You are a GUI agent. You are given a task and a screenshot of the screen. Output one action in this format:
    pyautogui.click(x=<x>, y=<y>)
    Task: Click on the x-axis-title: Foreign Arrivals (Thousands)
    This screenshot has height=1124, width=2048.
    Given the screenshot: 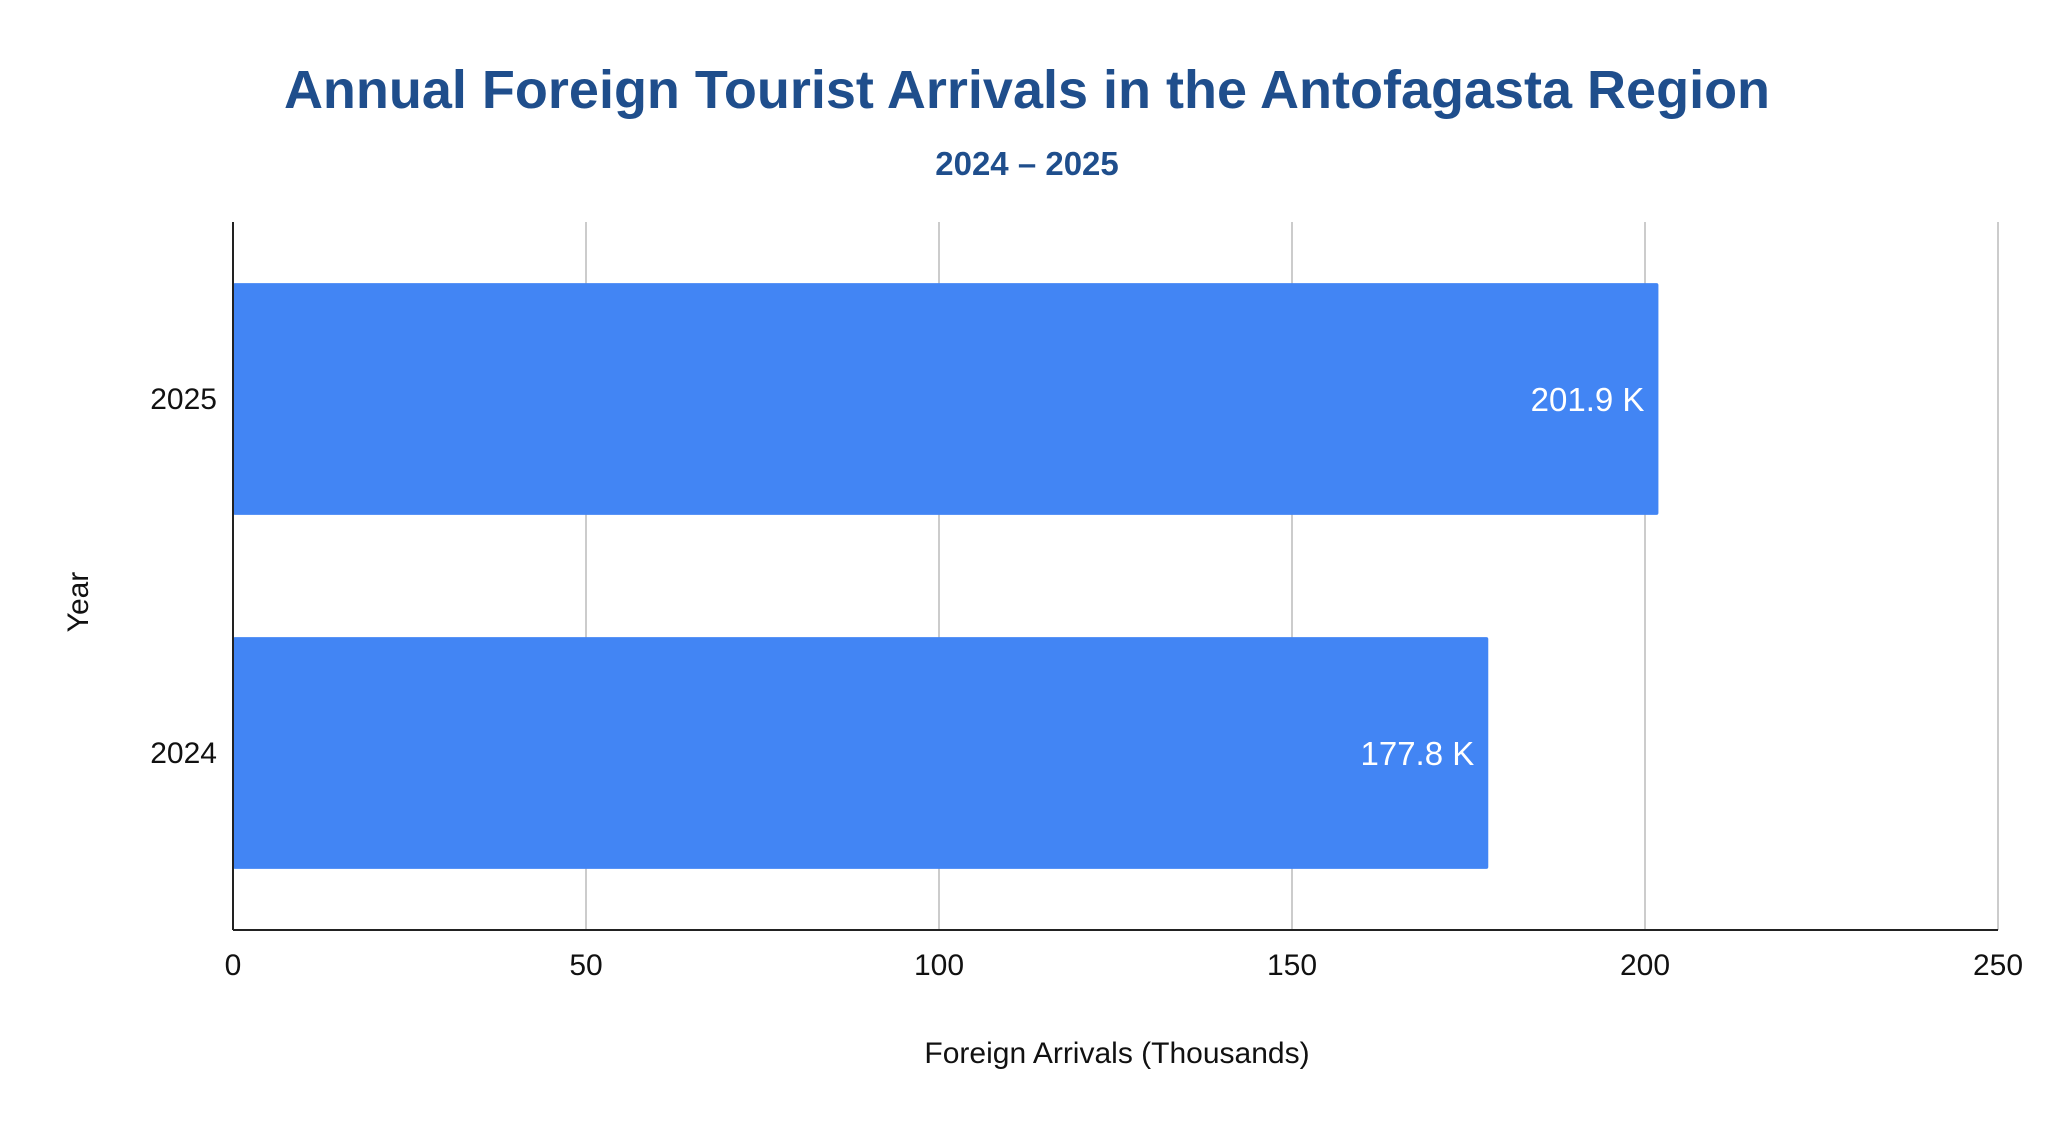 What is the action you would take?
    pyautogui.click(x=1116, y=1053)
    